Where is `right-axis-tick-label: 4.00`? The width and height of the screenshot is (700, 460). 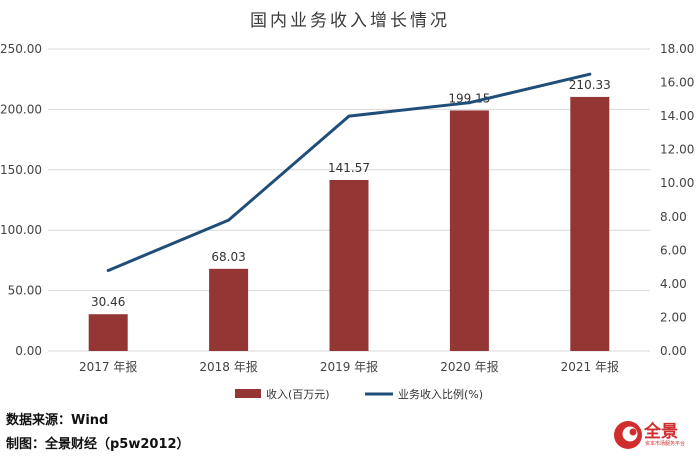
right-axis-tick-label: 4.00 is located at coordinates (673, 284).